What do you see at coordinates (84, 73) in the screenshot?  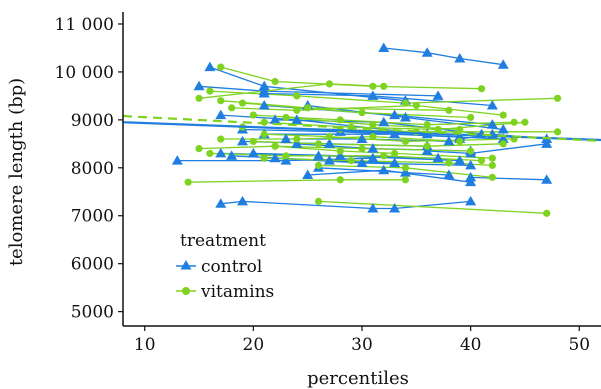 I see `y-tick-label: 10 000` at bounding box center [84, 73].